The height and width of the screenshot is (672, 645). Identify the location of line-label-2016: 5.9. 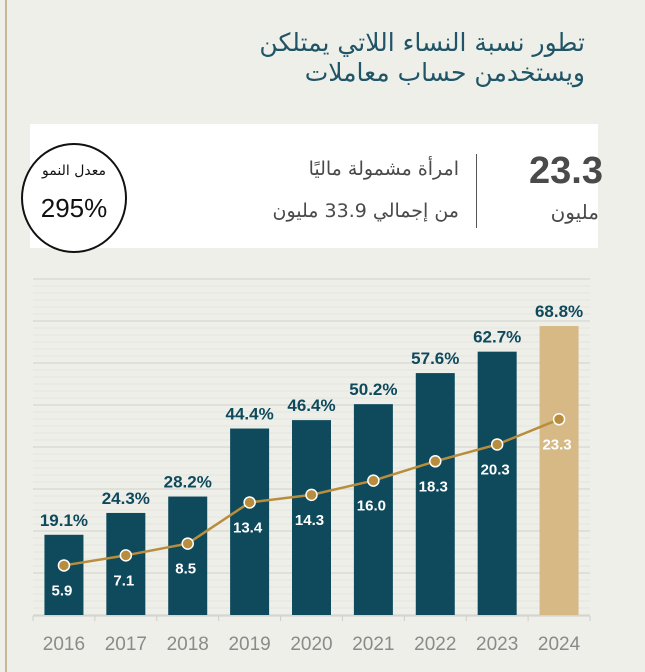
(62, 590).